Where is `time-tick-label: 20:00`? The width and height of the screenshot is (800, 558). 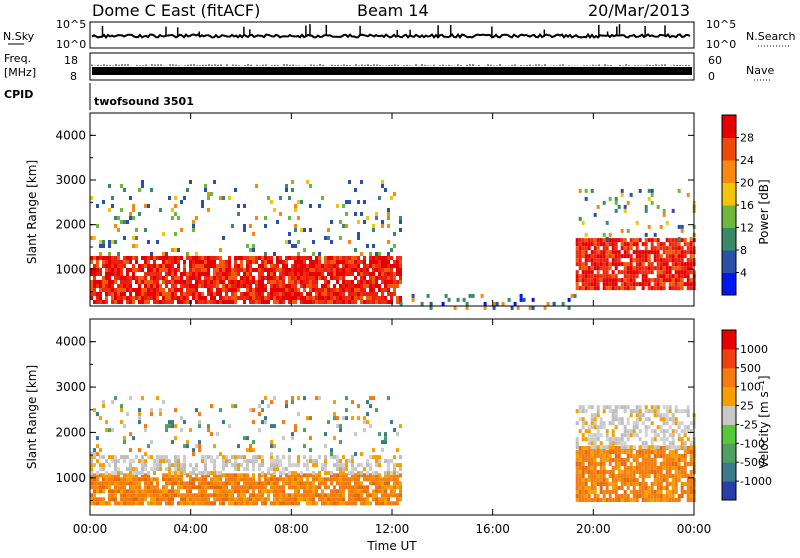
time-tick-label: 20:00 is located at coordinates (593, 529).